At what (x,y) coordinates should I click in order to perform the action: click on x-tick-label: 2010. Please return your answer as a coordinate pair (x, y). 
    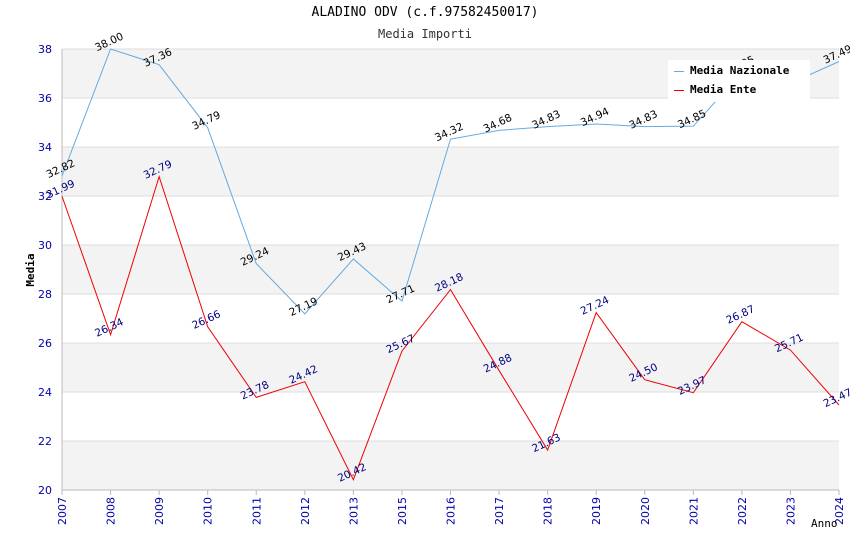
    Looking at the image, I should click on (208, 511).